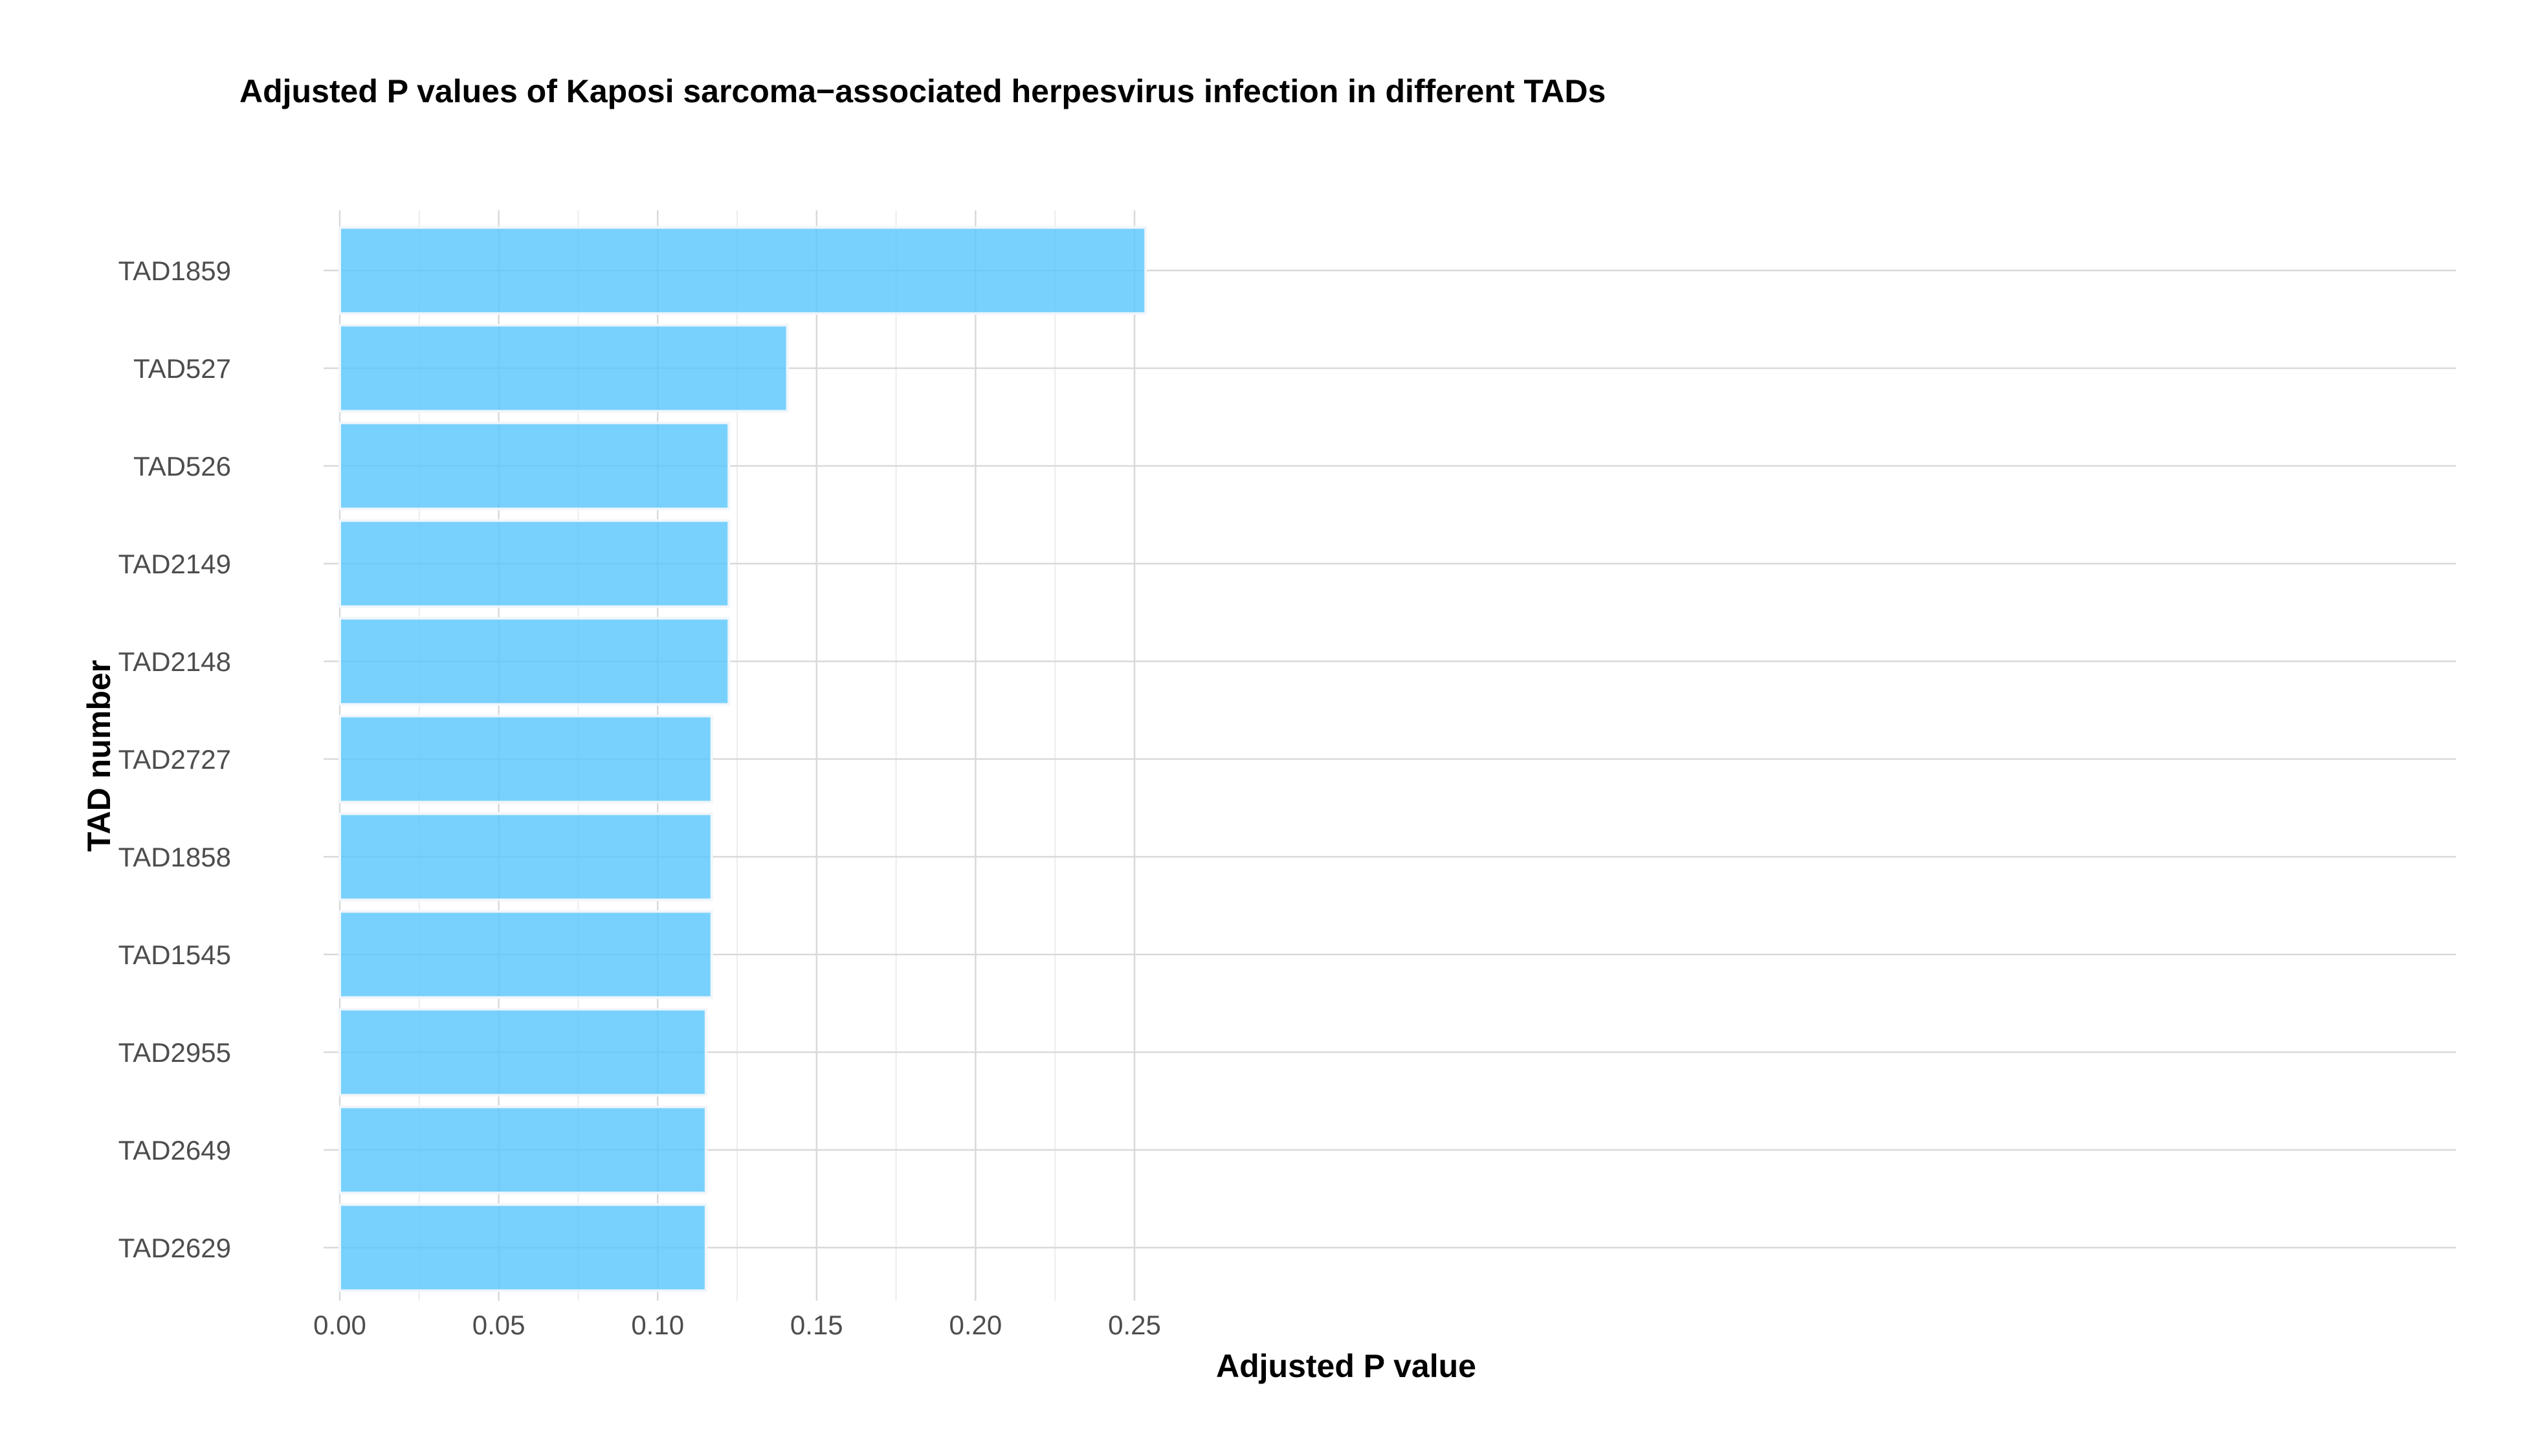 This screenshot has width=2524, height=1456. Describe the element at coordinates (99, 756) in the screenshot. I see `y-axis-title: TAD number` at that location.